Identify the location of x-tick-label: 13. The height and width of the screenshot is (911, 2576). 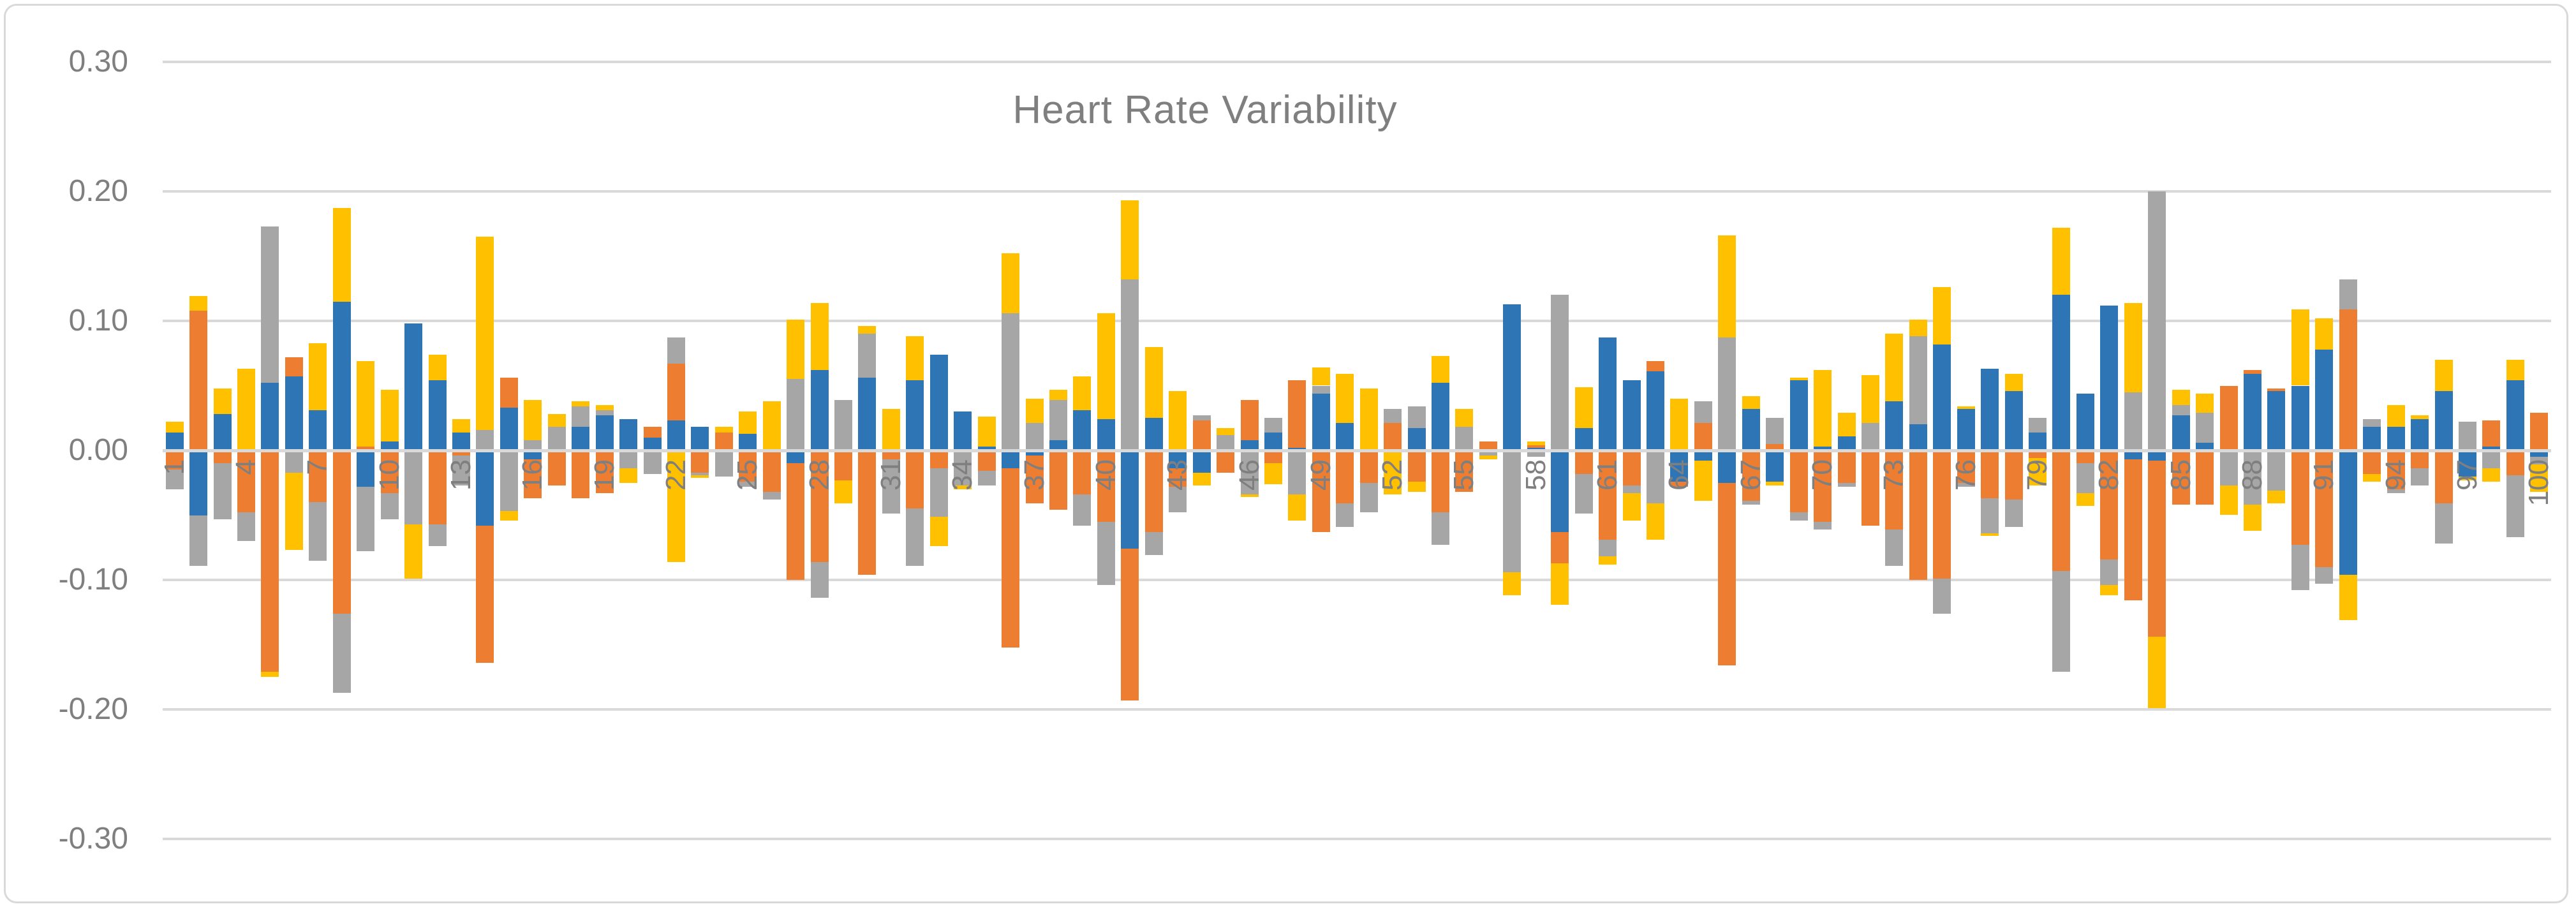
(461, 475).